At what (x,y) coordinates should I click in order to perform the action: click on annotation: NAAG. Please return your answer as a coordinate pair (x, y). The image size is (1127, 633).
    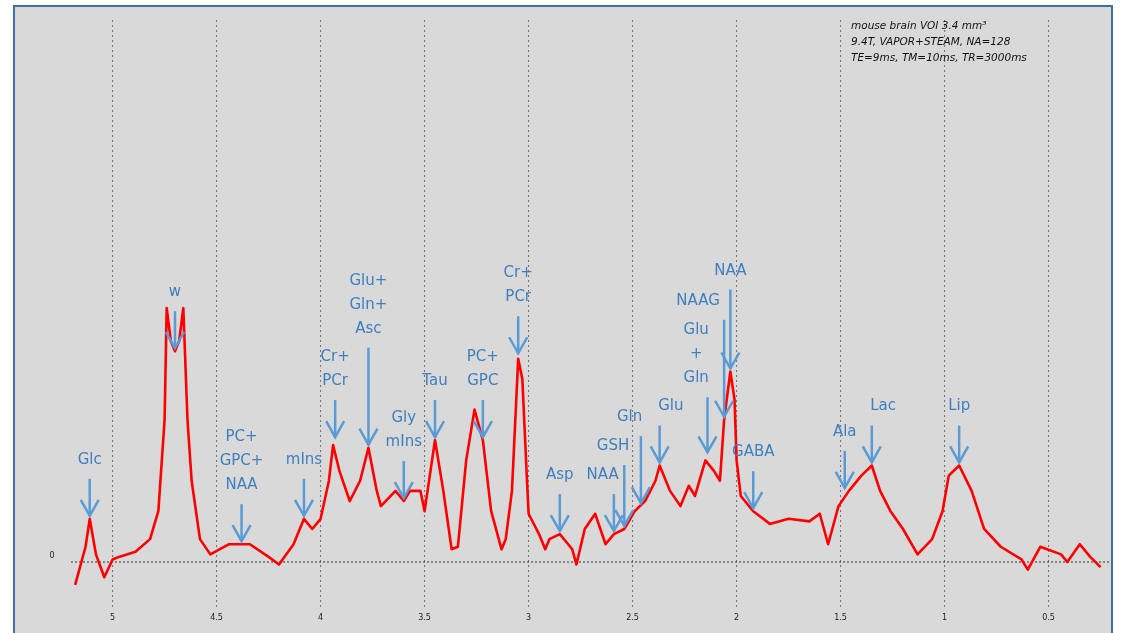
    Looking at the image, I should click on (698, 299).